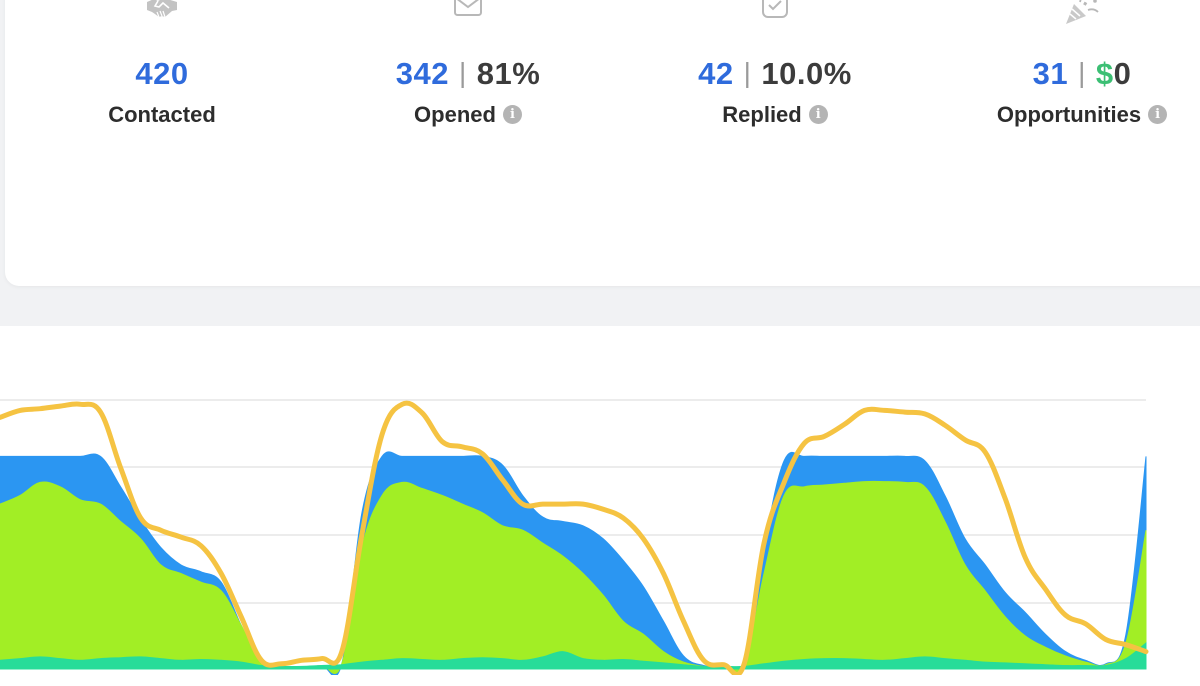 The height and width of the screenshot is (686, 1200). What do you see at coordinates (468, 8) in the screenshot?
I see `envelope-icon` at bounding box center [468, 8].